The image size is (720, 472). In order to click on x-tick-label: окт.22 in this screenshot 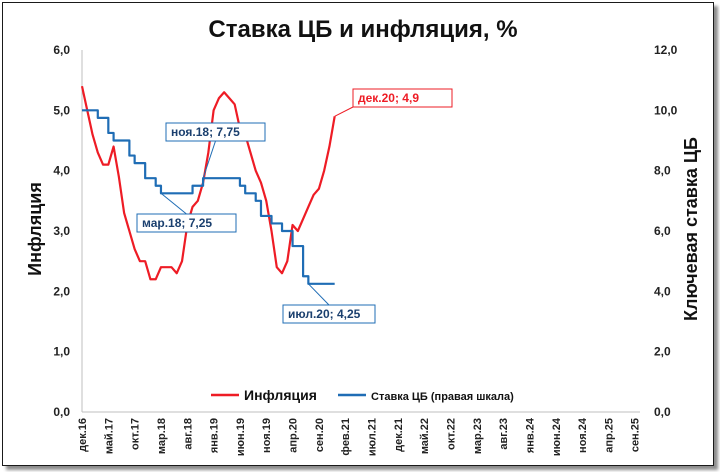, I will do `click(451, 434)`.